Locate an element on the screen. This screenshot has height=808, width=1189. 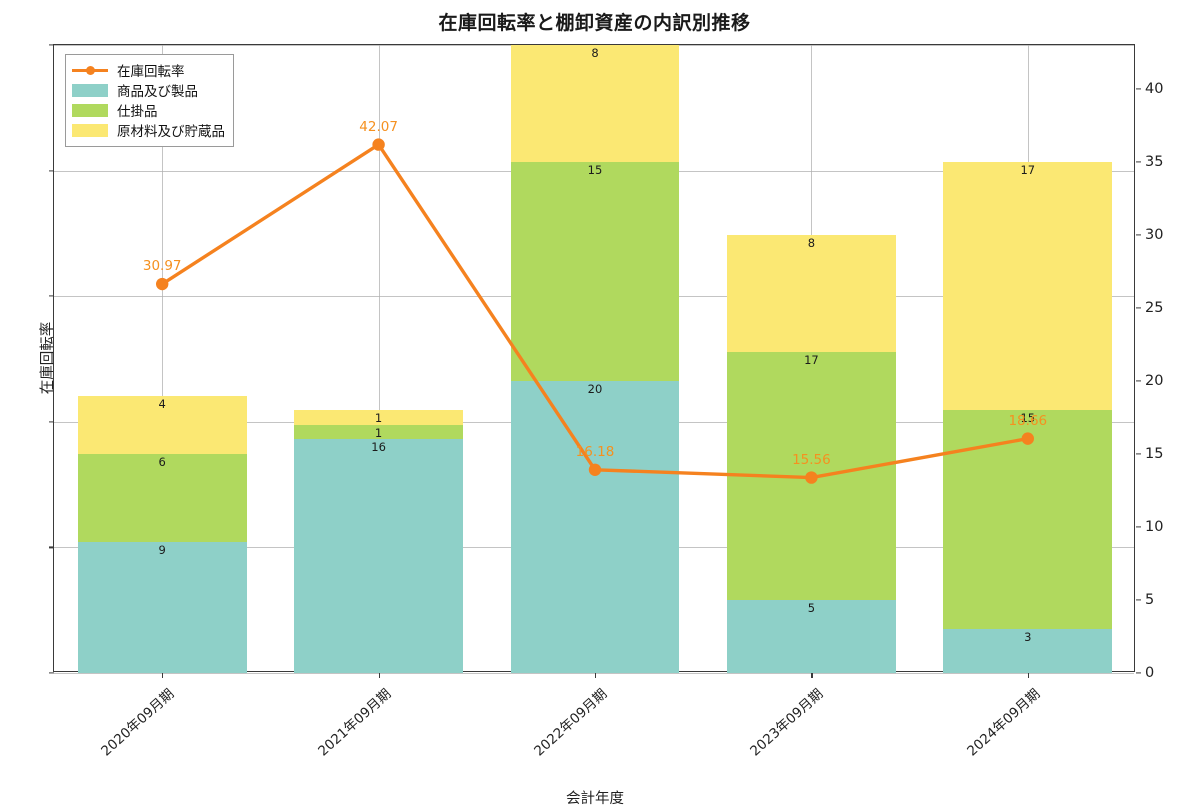
legend-item: 原材料及び貯蔵品 is located at coordinates (148, 130).